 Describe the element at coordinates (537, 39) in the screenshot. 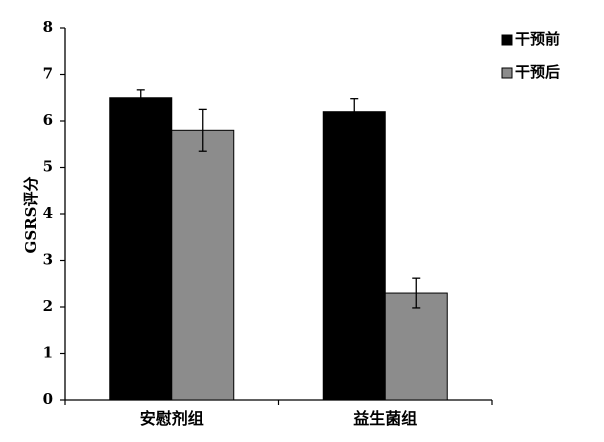

I see `legend-label: 干预前` at that location.